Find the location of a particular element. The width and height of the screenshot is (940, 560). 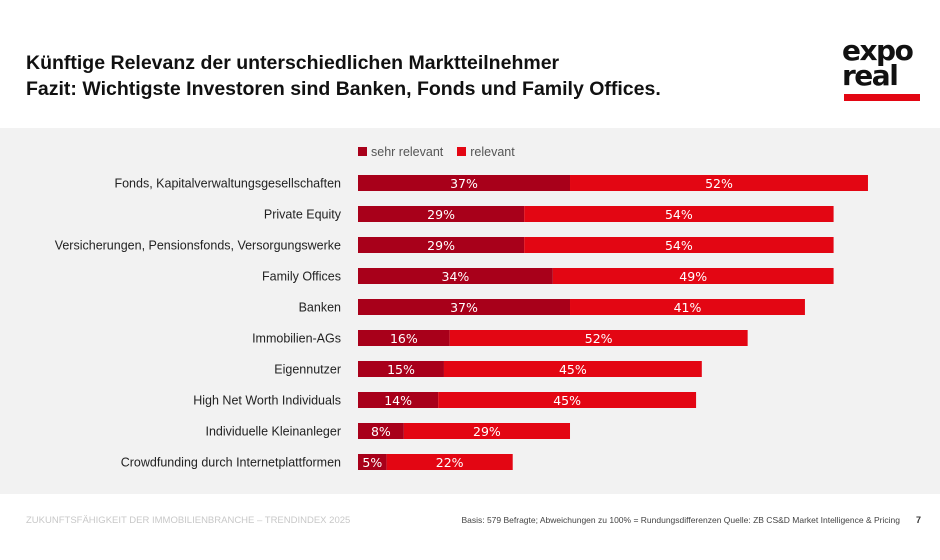

data-label: 34% is located at coordinates (456, 276).